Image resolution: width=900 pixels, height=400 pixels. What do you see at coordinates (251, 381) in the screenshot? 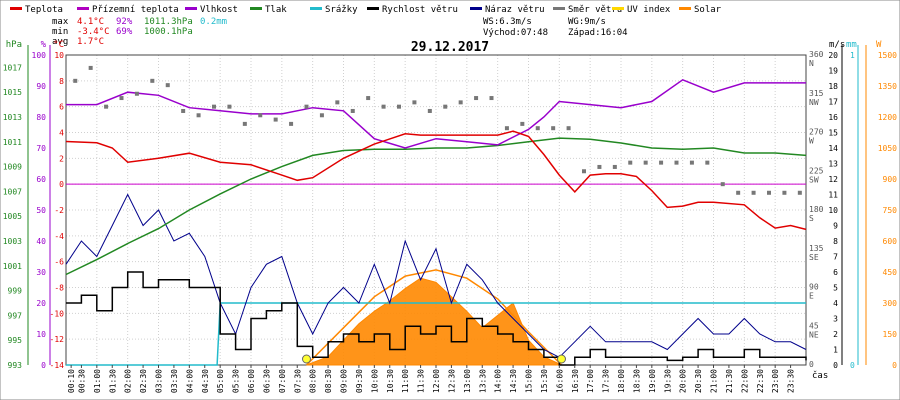
I see `x-axis-tick: 06:00` at bounding box center [251, 381].